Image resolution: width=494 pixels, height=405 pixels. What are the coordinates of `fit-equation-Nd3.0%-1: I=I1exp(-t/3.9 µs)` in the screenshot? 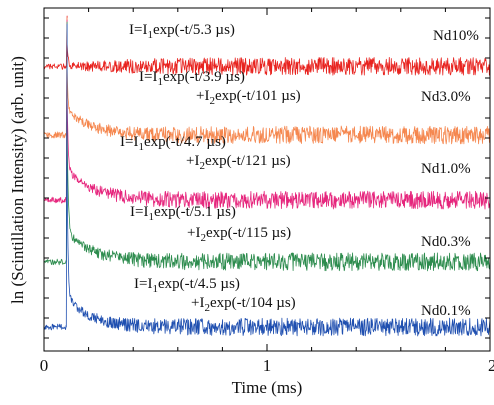 It's located at (192, 78).